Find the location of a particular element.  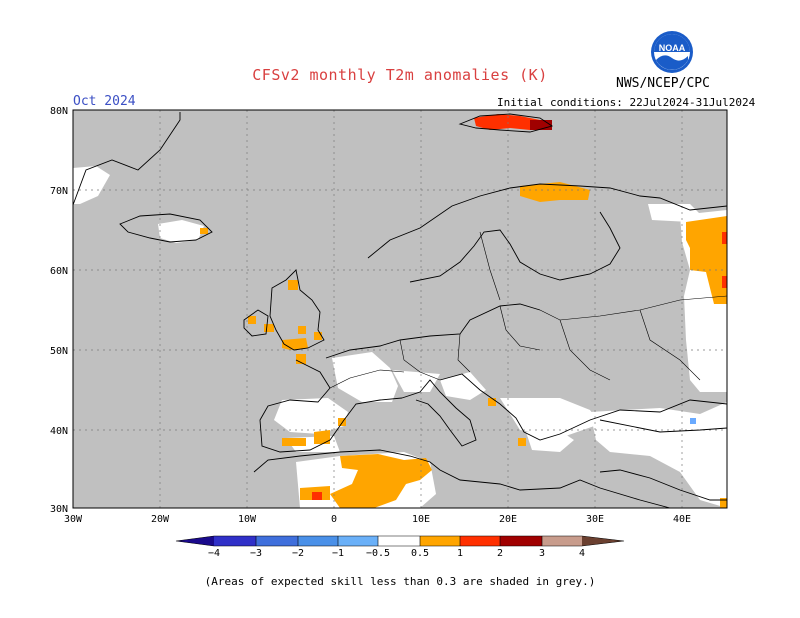

lon-label: 10W is located at coordinates (247, 519).